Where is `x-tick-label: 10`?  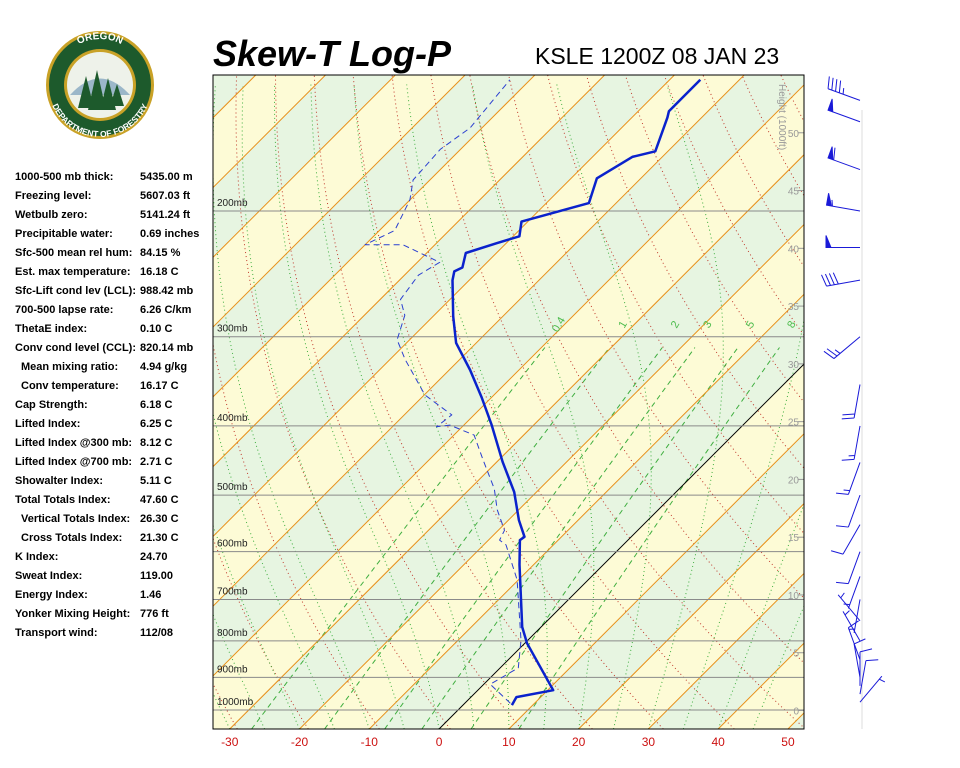 x-tick-label: 10 is located at coordinates (509, 742).